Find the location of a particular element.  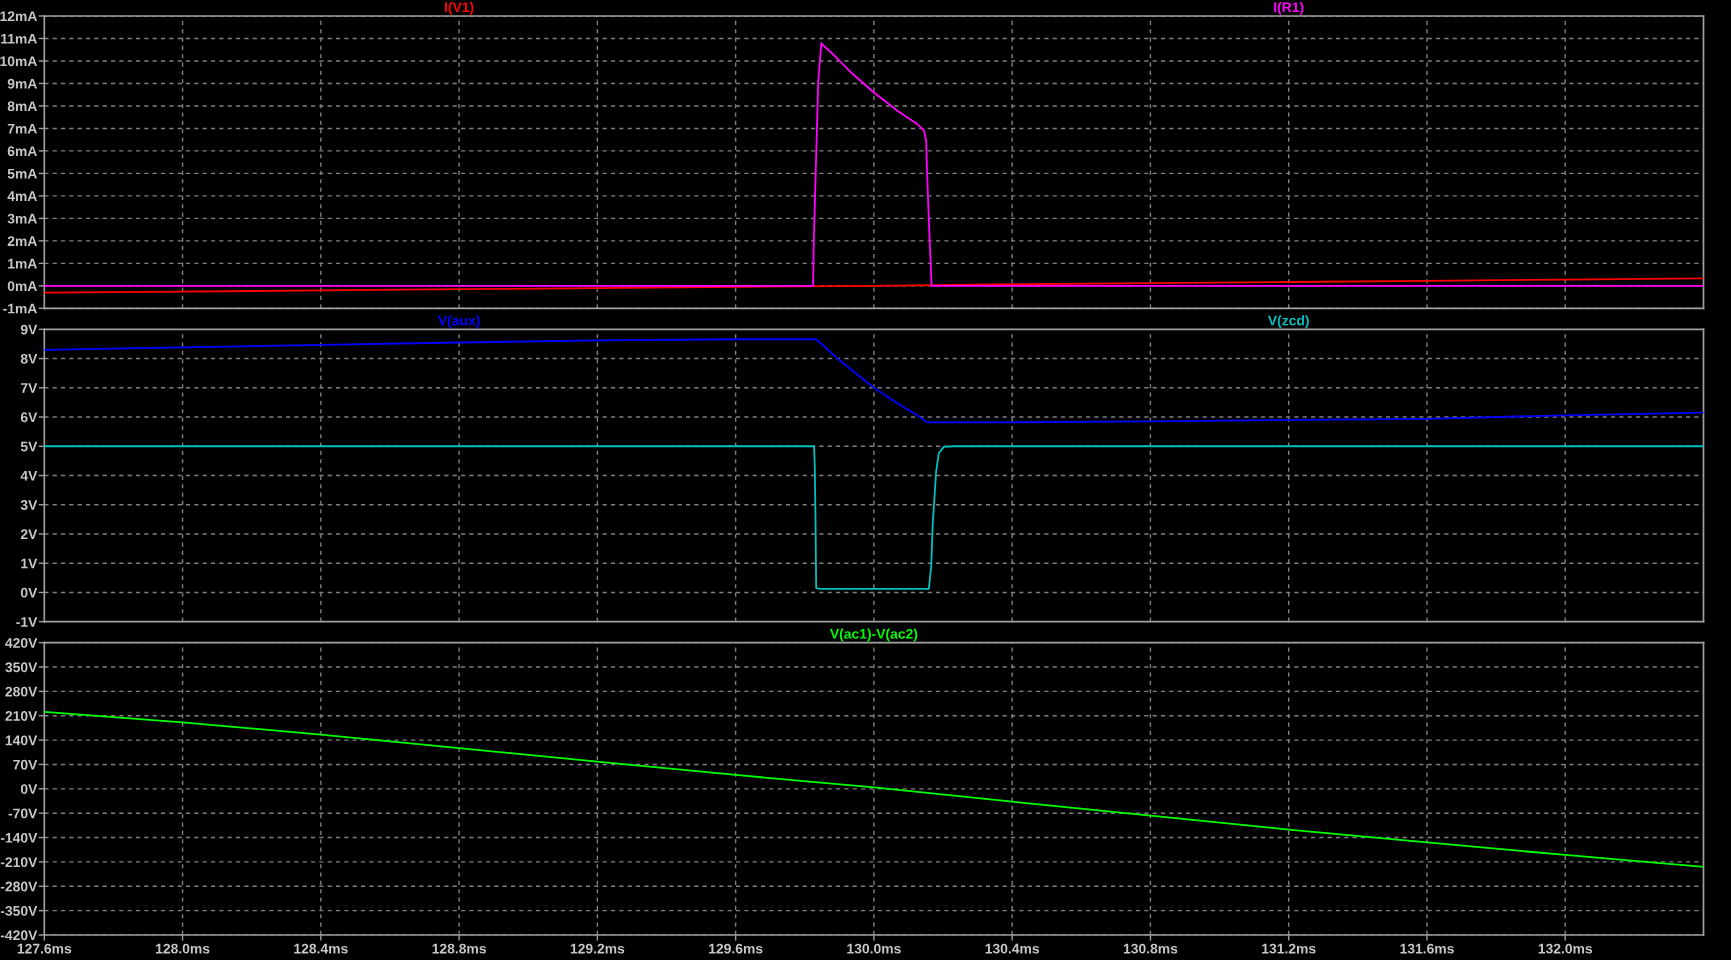

y-tick-label: 9V is located at coordinates (29, 329).